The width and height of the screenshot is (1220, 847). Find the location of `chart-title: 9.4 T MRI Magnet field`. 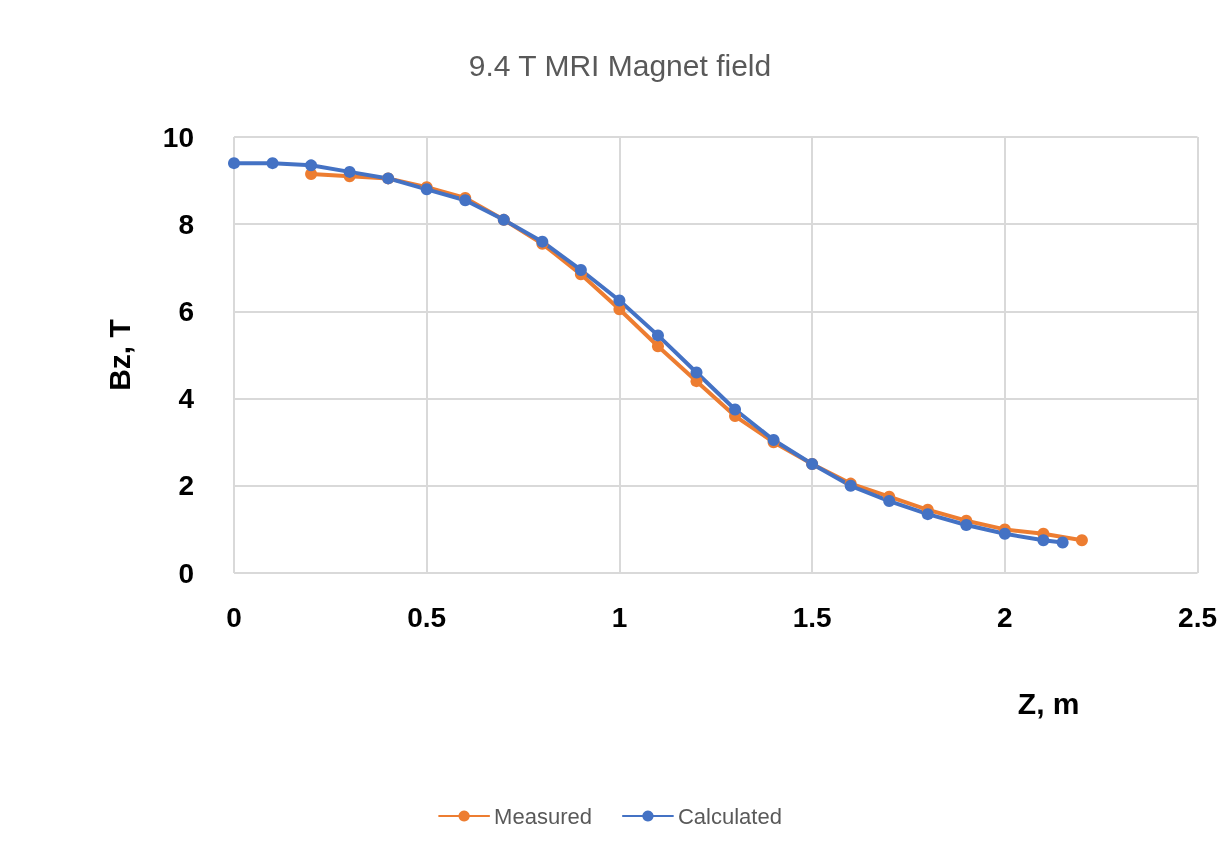

chart-title: 9.4 T MRI Magnet field is located at coordinates (620, 65).